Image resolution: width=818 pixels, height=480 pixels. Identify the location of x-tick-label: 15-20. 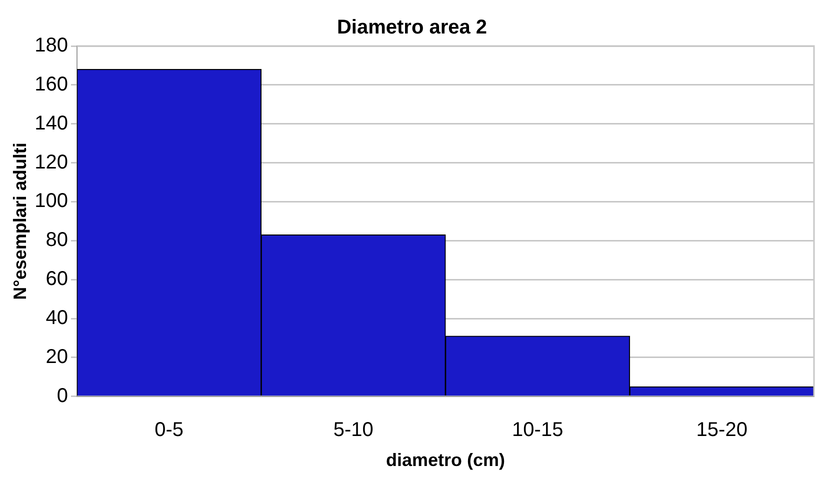
(722, 429).